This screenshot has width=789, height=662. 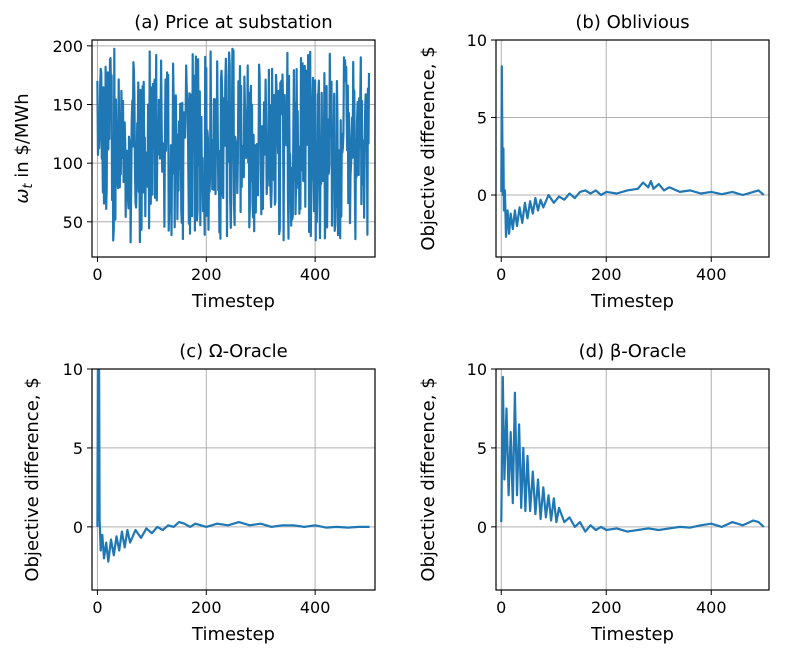 What do you see at coordinates (233, 466) in the screenshot?
I see `series-line-omega-oracle` at bounding box center [233, 466].